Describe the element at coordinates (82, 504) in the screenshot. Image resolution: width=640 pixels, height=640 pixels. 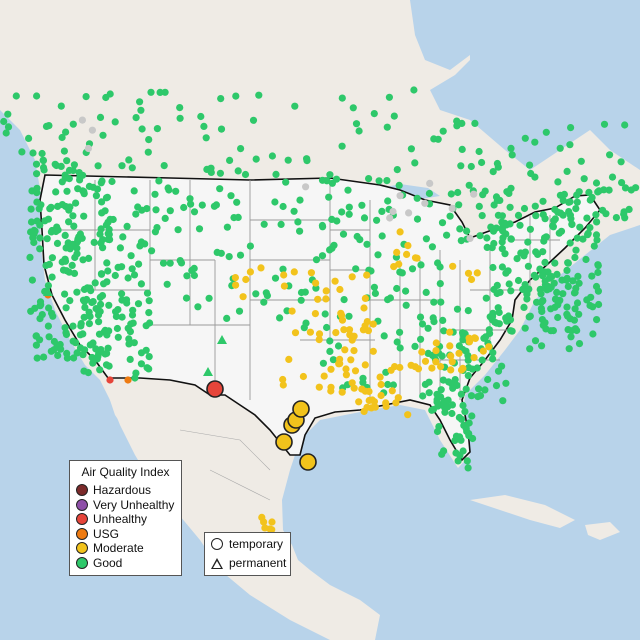
I see `very-unhealthy-swatch` at that location.